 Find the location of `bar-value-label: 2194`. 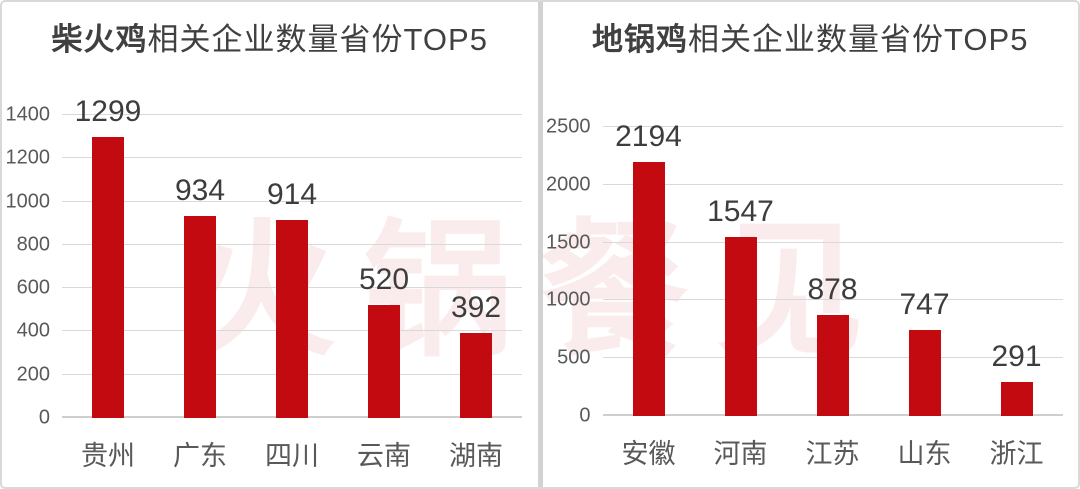

bar-value-label: 2194 is located at coordinates (648, 137).